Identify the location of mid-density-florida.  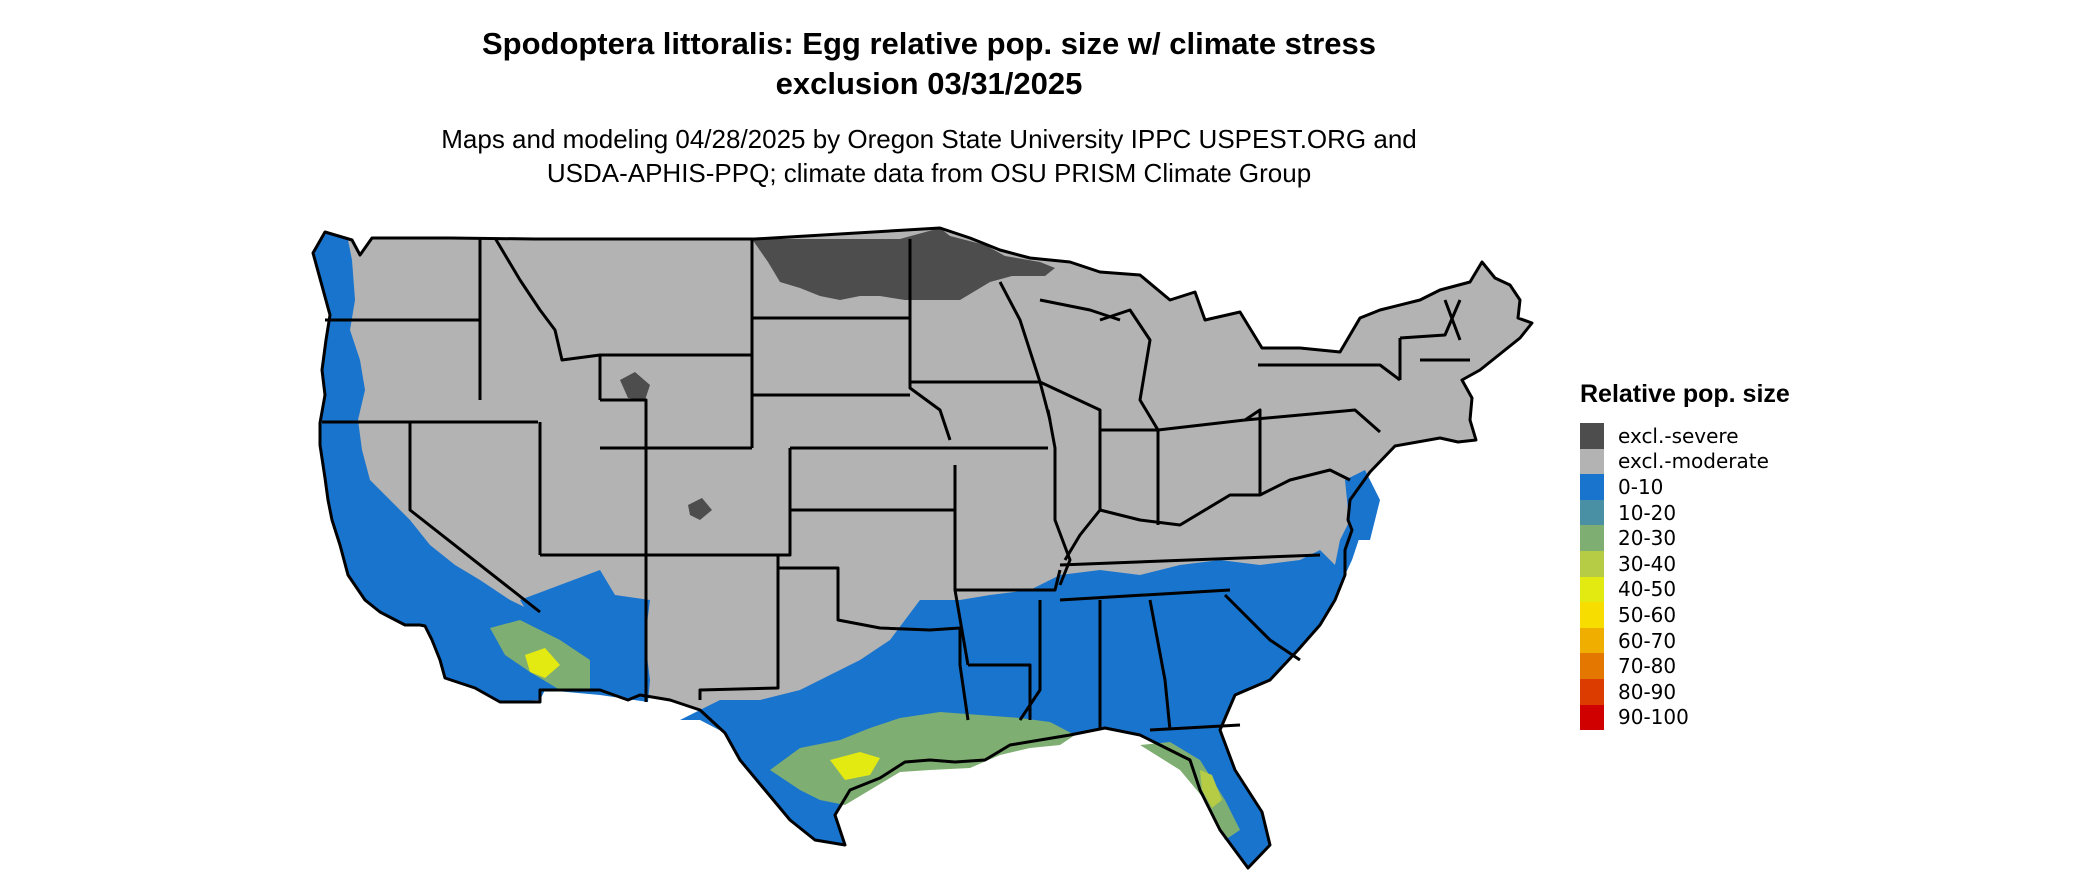
(1190, 791).